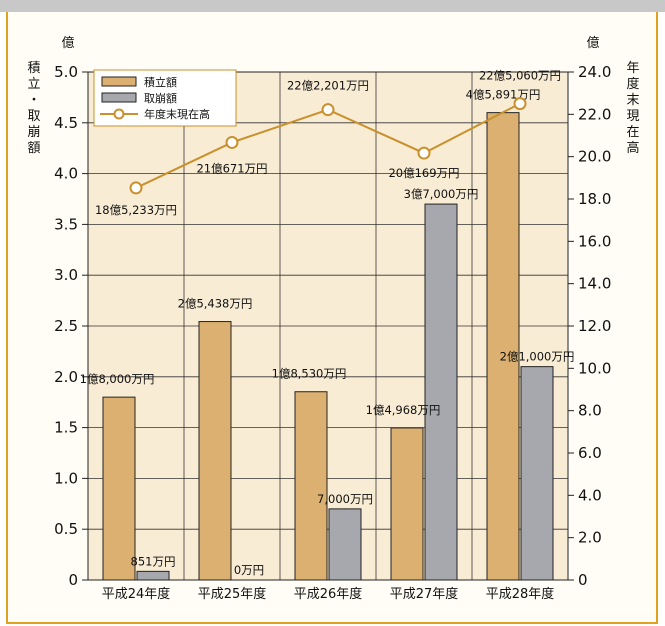 The image size is (665, 626). I want to click on top-band, so click(332, 6).